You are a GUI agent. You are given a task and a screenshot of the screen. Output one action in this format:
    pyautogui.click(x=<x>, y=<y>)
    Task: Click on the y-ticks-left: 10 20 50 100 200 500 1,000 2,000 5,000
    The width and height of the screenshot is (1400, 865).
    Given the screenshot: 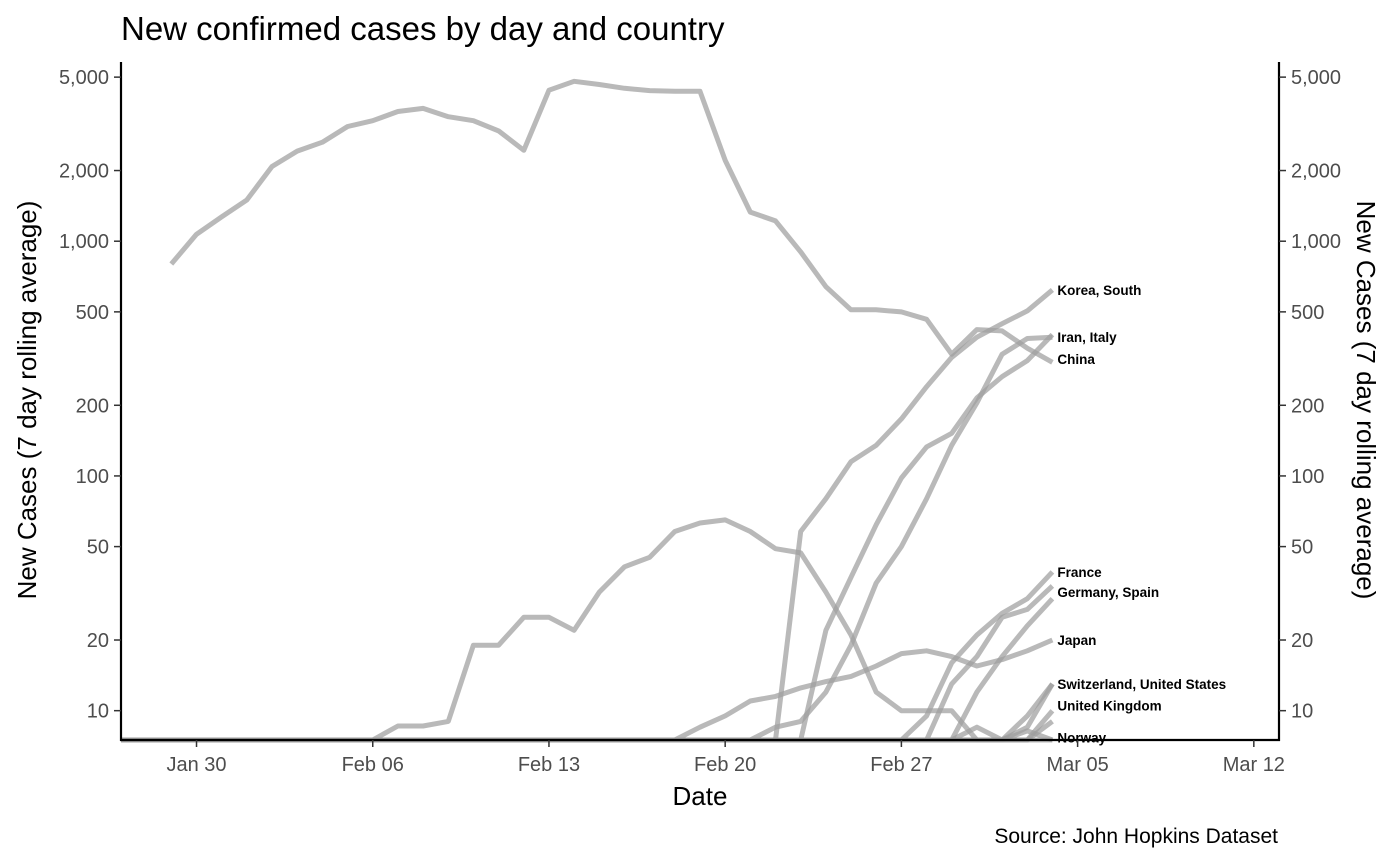 What is the action you would take?
    pyautogui.click(x=90, y=395)
    